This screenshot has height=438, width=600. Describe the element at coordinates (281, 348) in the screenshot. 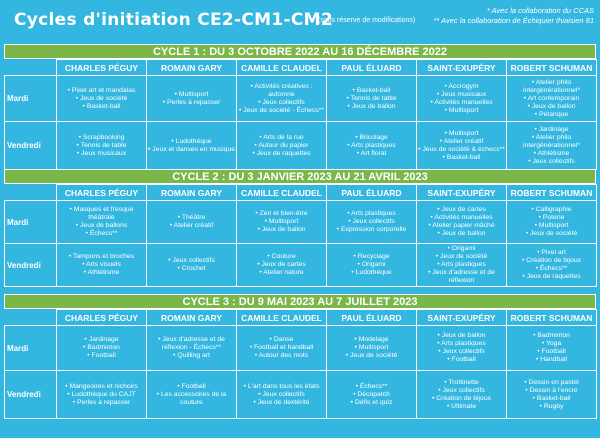

I see `activity-list: DanseFootball et handballAutour des mots` at that location.